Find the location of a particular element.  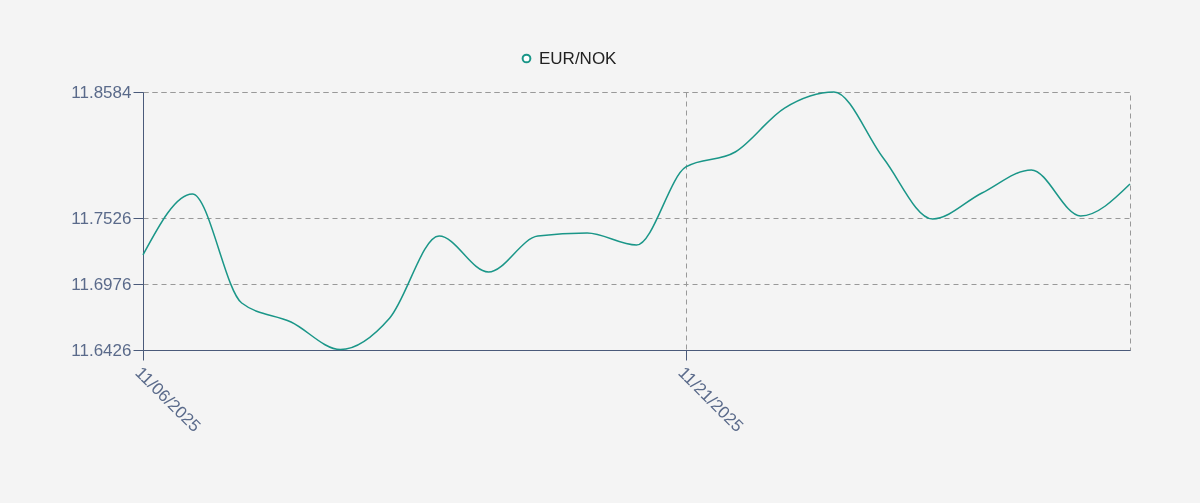

y-tick-label: 11.6976 is located at coordinates (101, 284).